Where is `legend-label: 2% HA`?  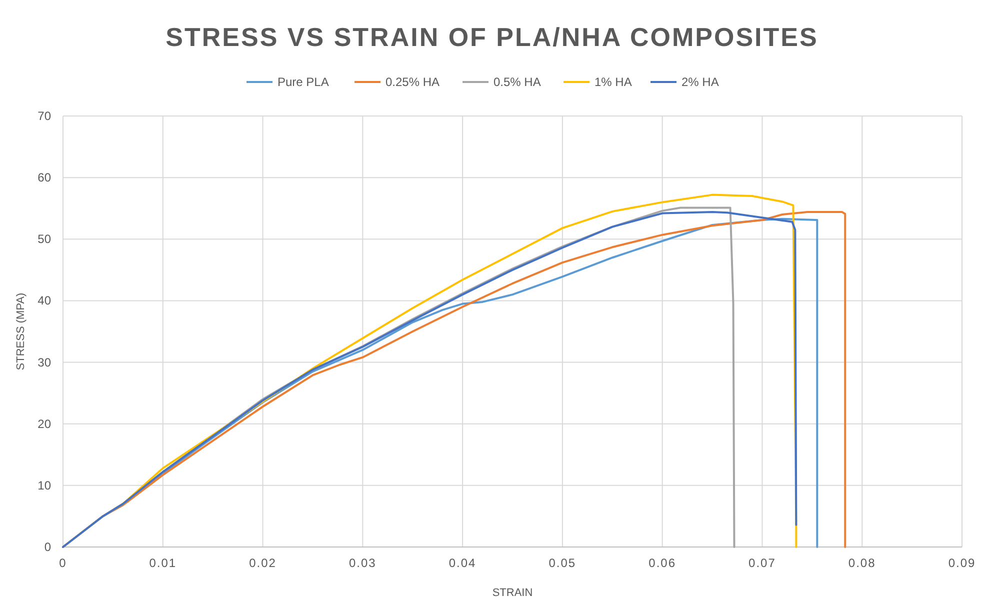
legend-label: 2% HA is located at coordinates (700, 82).